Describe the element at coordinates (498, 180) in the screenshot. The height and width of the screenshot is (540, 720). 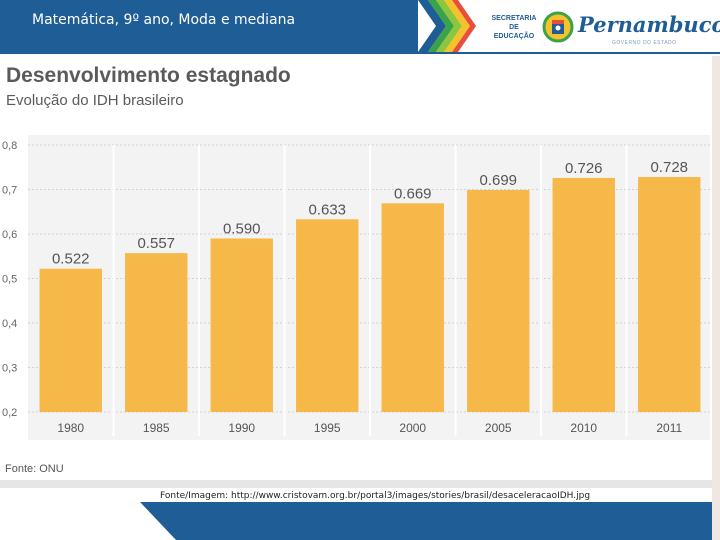
I see `data-label: 0.699` at that location.